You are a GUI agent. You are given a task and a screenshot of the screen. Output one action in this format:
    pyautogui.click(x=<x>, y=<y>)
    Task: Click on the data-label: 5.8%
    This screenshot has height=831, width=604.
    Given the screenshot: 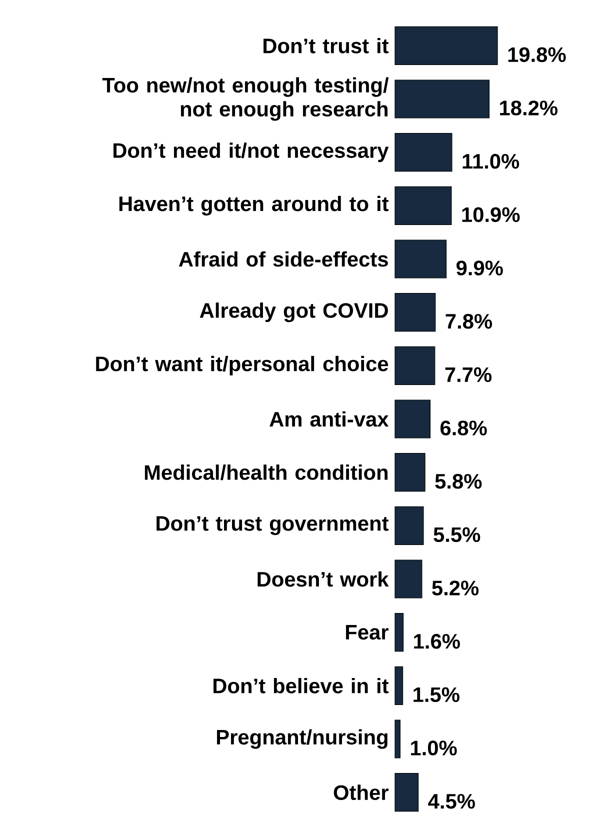 What is the action you would take?
    pyautogui.click(x=458, y=481)
    